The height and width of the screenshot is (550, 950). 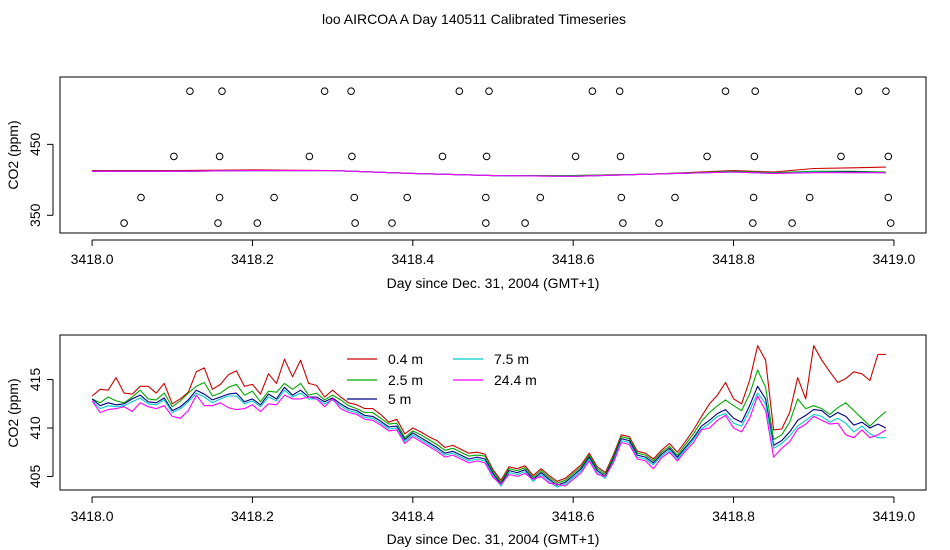 I want to click on legend-label: 7.5 m, so click(x=511, y=359).